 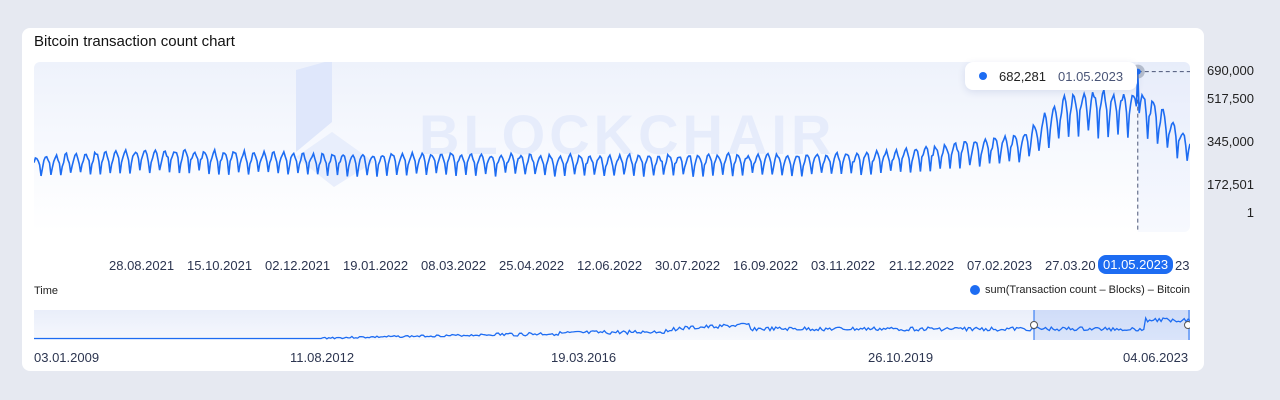 I want to click on x-tick: 08.03.2022, so click(x=454, y=265).